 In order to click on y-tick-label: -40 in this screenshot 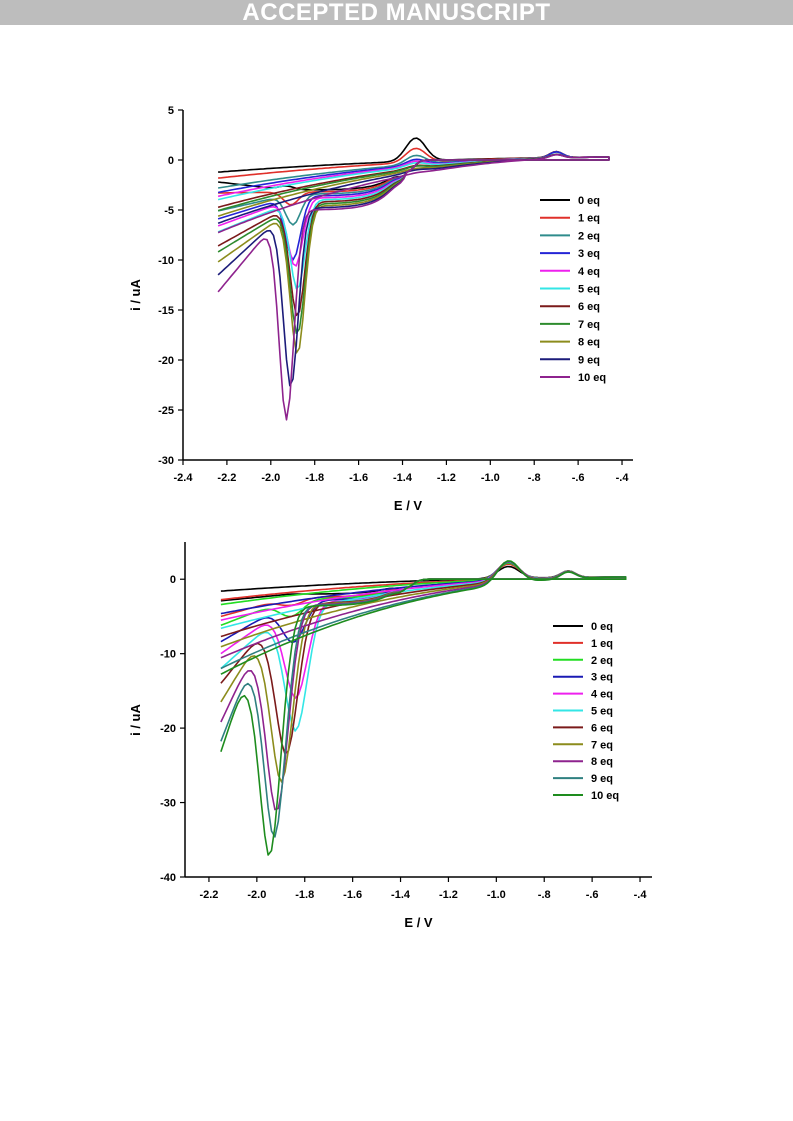, I will do `click(168, 878)`.